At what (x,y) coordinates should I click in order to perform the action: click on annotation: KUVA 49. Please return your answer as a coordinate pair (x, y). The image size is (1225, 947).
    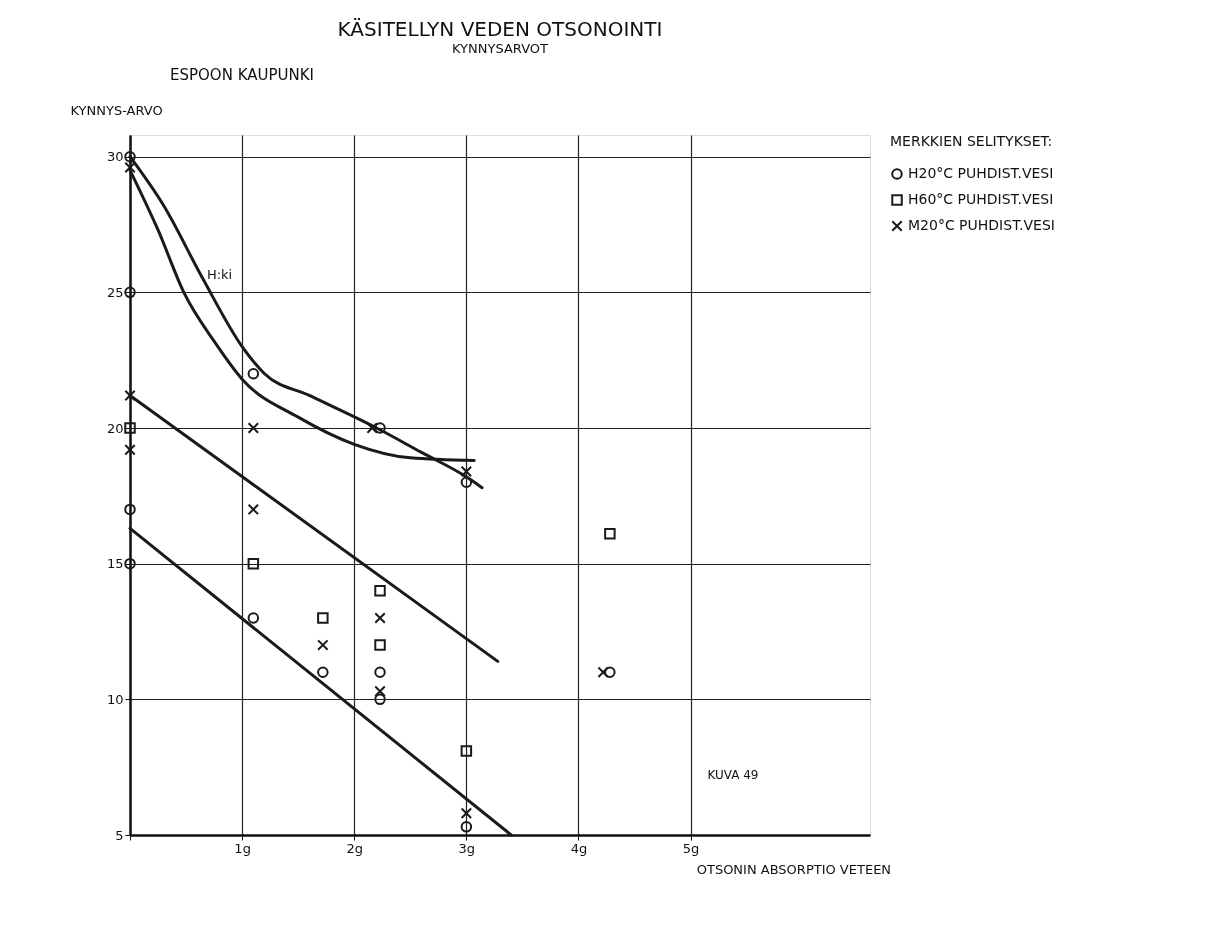
    Looking at the image, I should click on (733, 775).